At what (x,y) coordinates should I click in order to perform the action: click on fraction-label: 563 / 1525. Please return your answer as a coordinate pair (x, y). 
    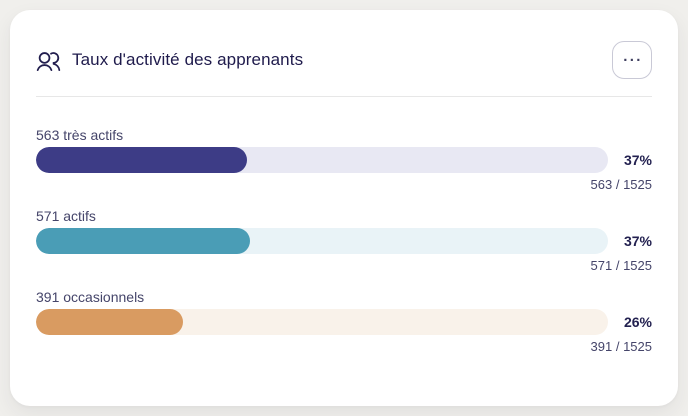
    Looking at the image, I should click on (621, 184).